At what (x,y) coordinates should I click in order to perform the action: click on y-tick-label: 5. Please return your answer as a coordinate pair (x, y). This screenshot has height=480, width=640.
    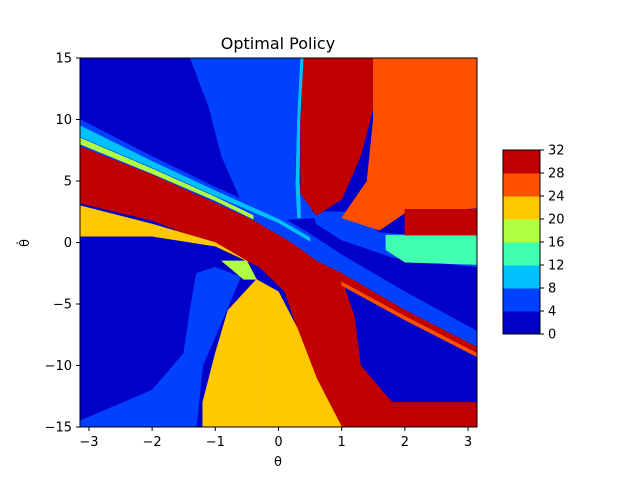
    Looking at the image, I should click on (68, 182).